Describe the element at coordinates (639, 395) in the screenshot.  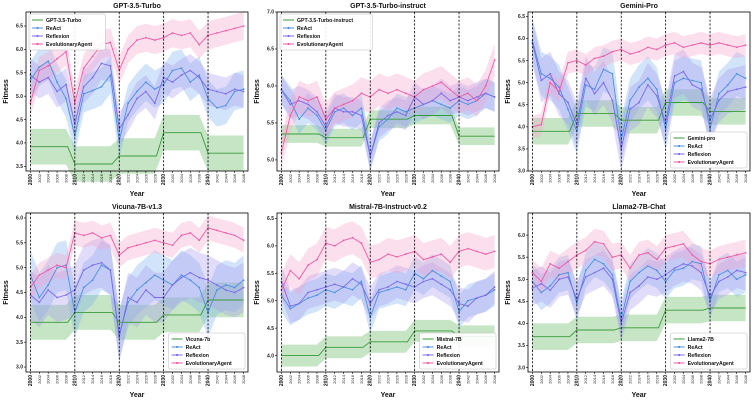
I see `x-axis-label: Year` at that location.